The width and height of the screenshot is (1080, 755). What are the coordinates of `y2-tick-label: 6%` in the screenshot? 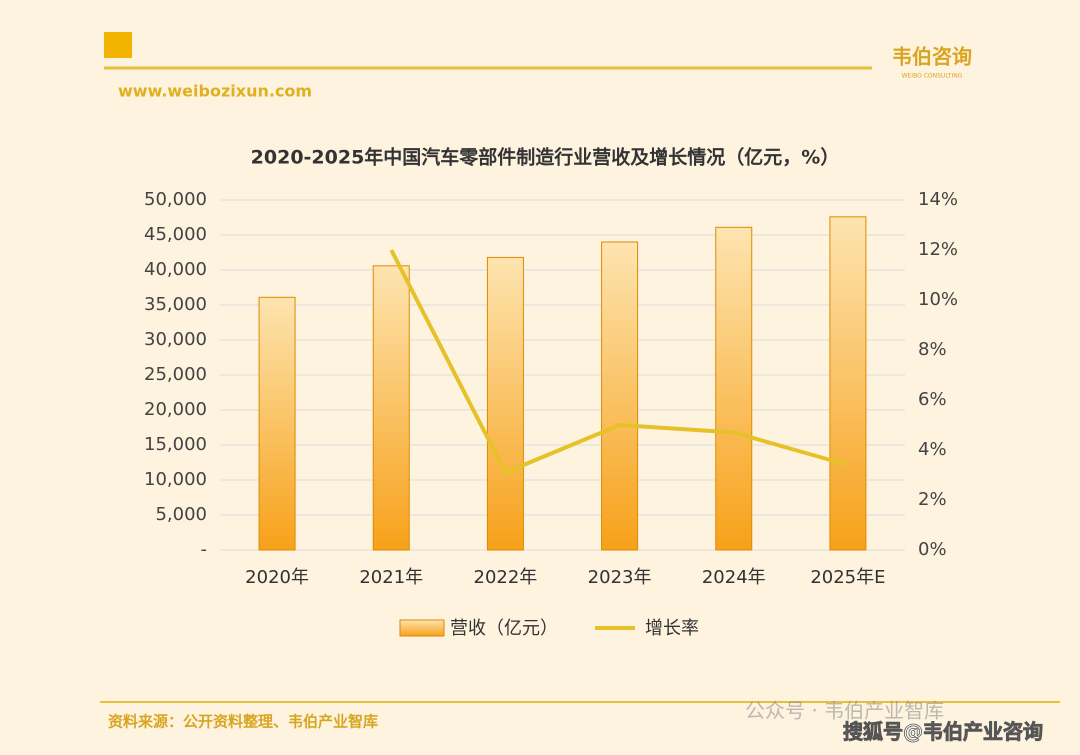 It's located at (932, 399).